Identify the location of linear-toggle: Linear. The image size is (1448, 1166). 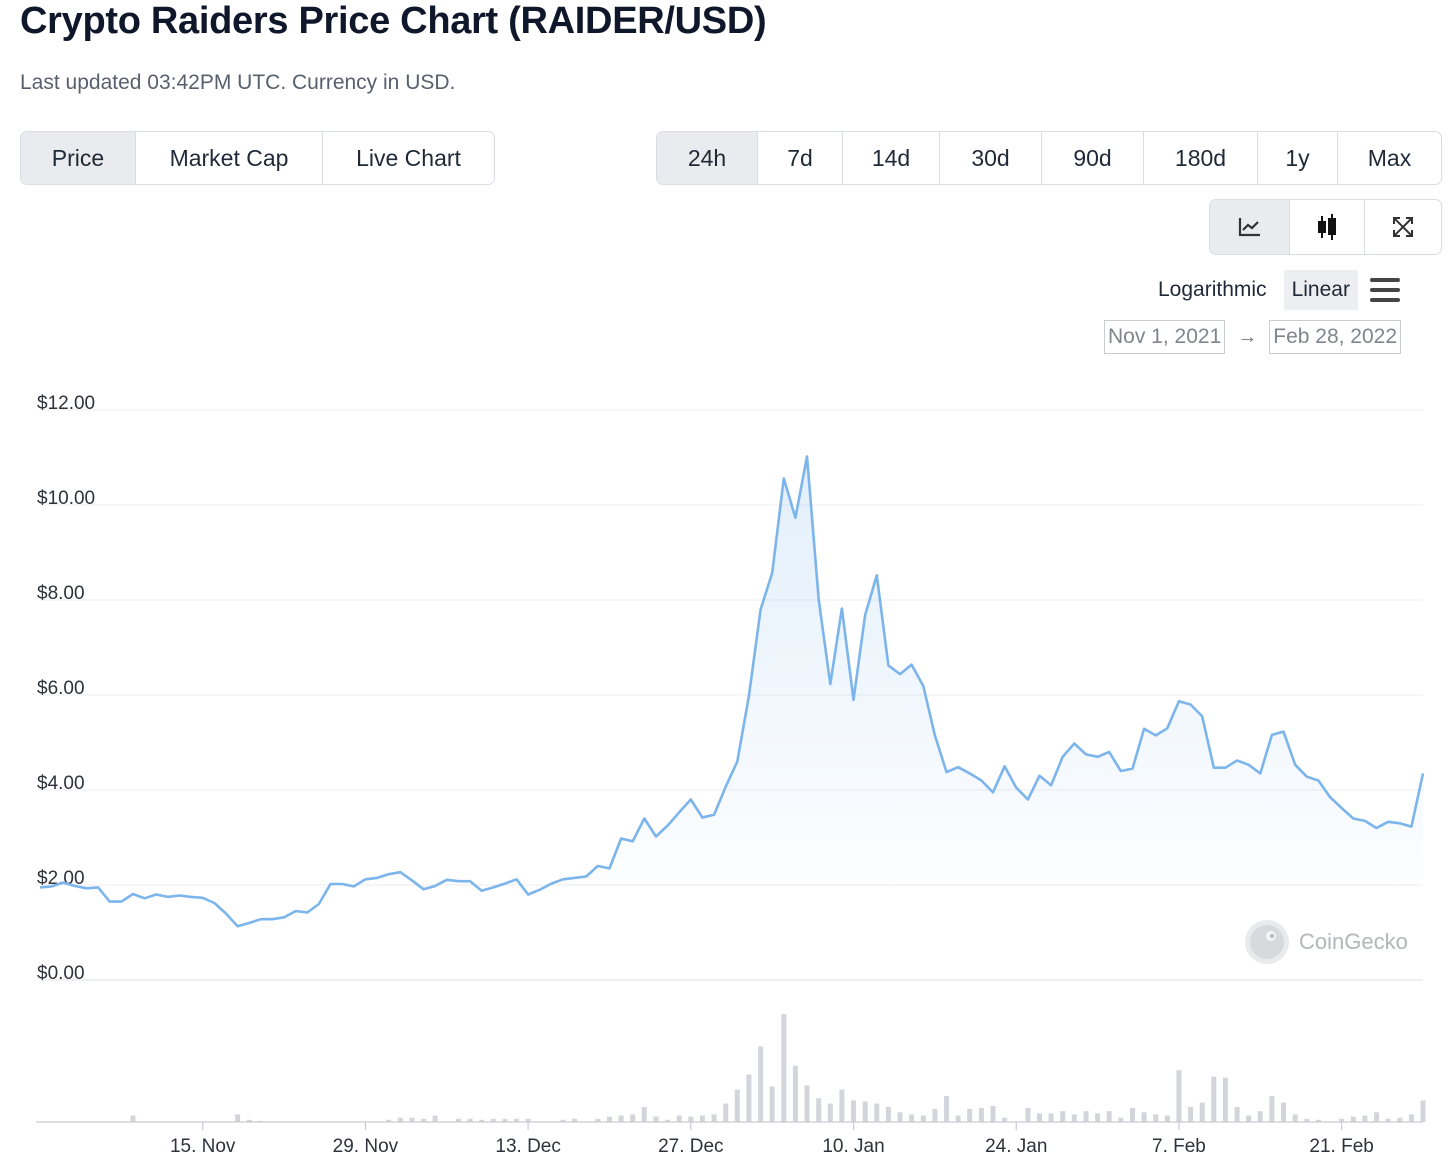
(1320, 290).